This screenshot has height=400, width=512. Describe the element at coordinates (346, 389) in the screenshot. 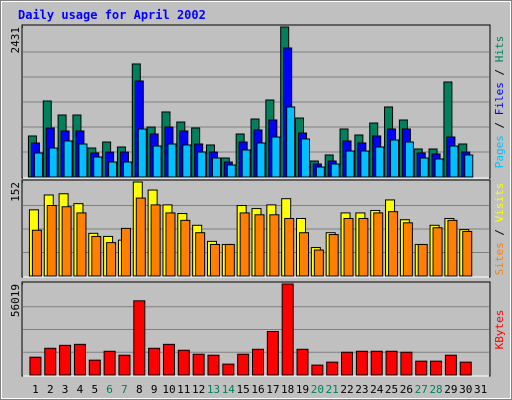

I see `x-tick-label: 22` at that location.